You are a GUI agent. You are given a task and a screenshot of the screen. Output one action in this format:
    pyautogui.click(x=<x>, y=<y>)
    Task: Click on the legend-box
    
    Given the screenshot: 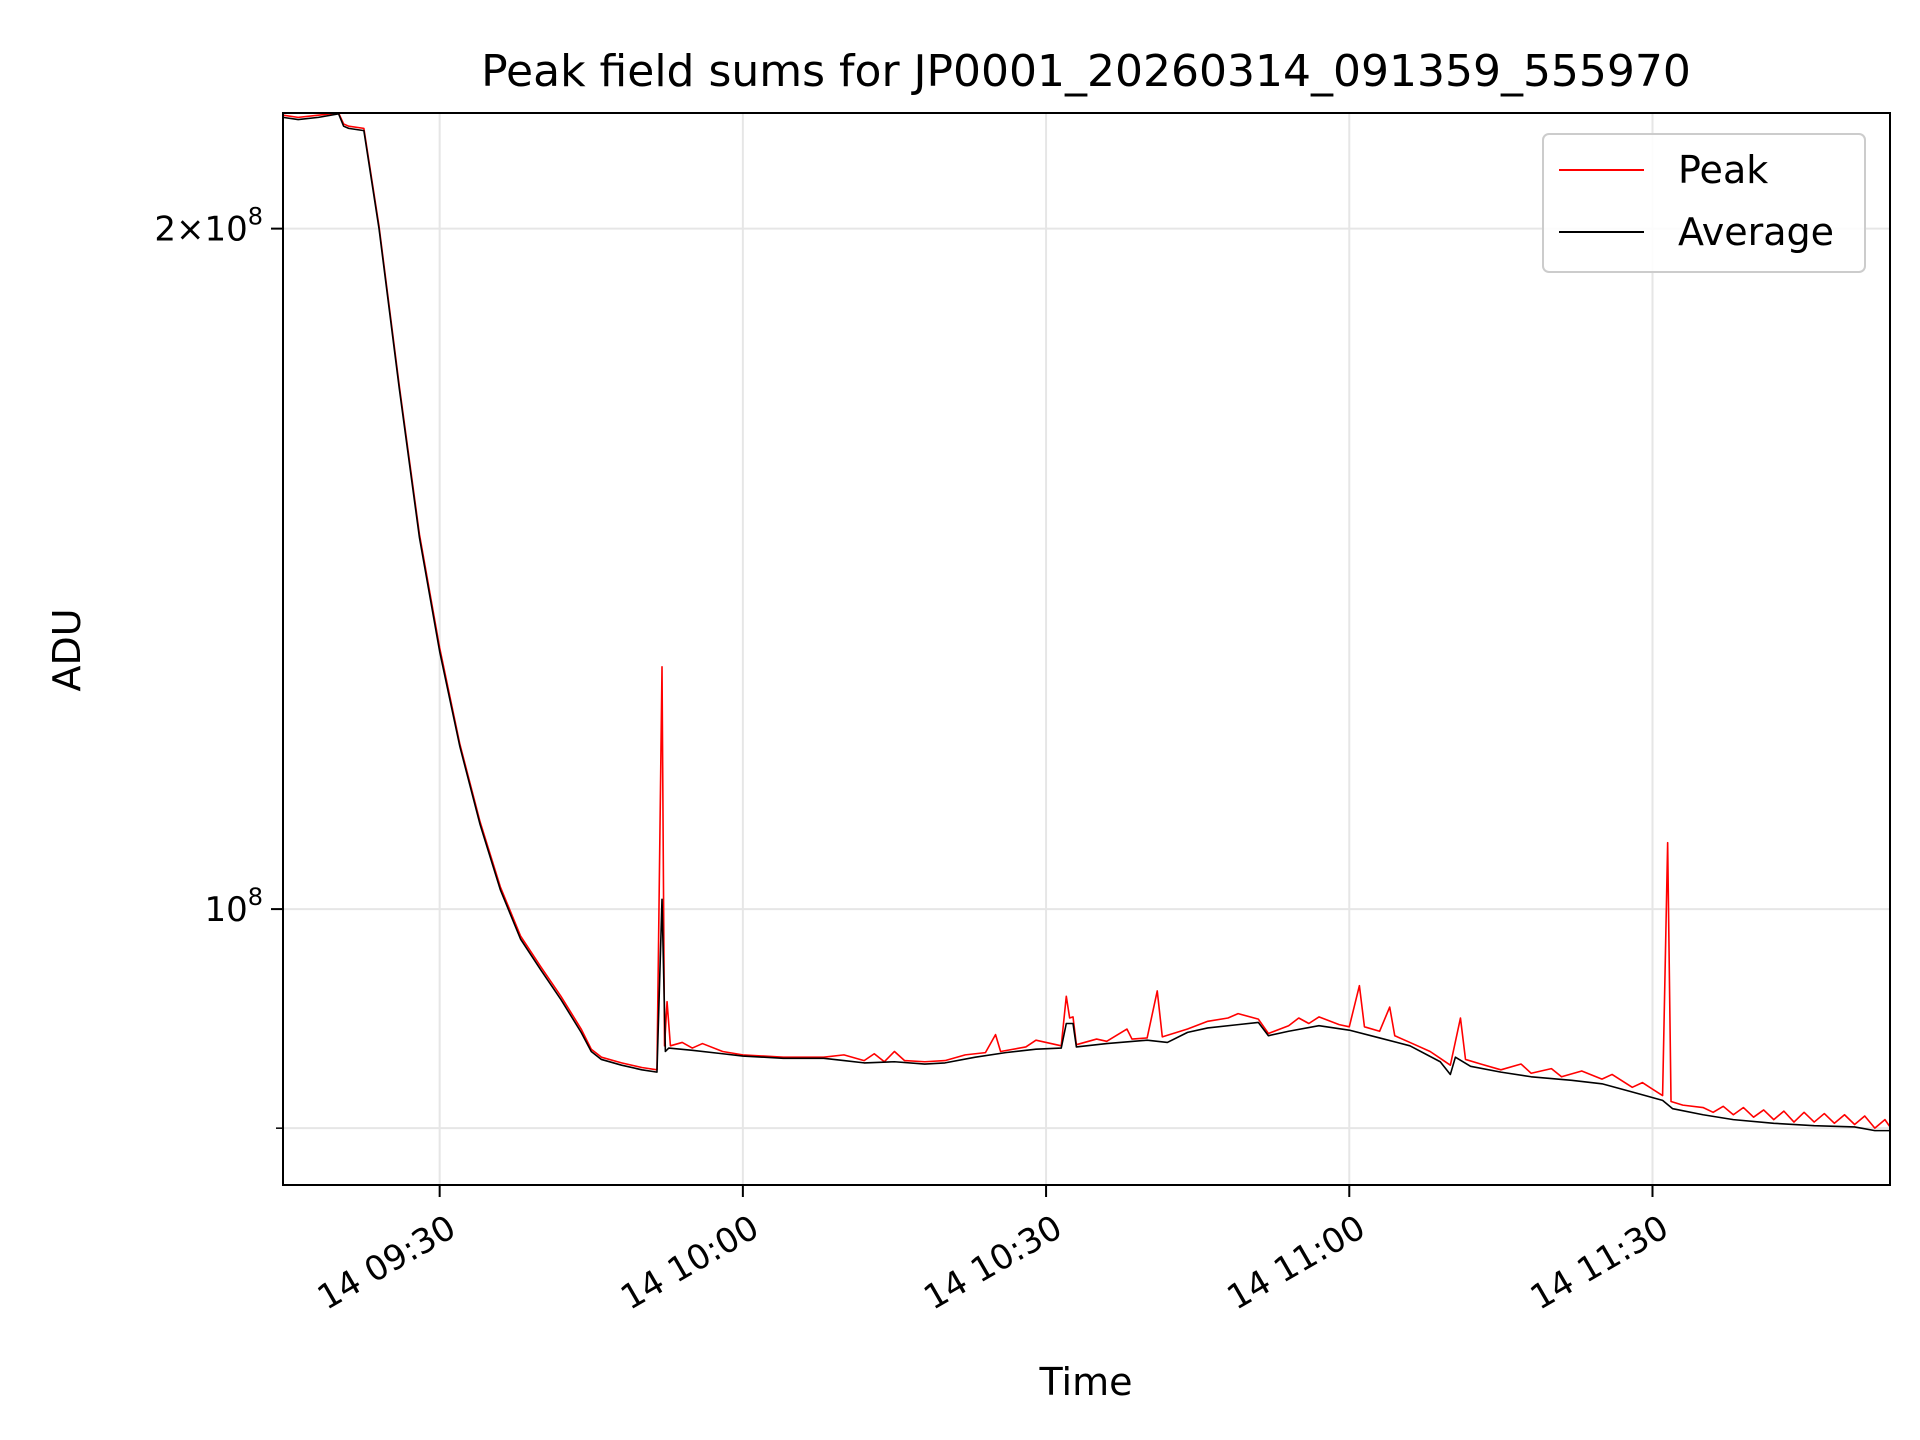 What is the action you would take?
    pyautogui.click(x=1704, y=203)
    